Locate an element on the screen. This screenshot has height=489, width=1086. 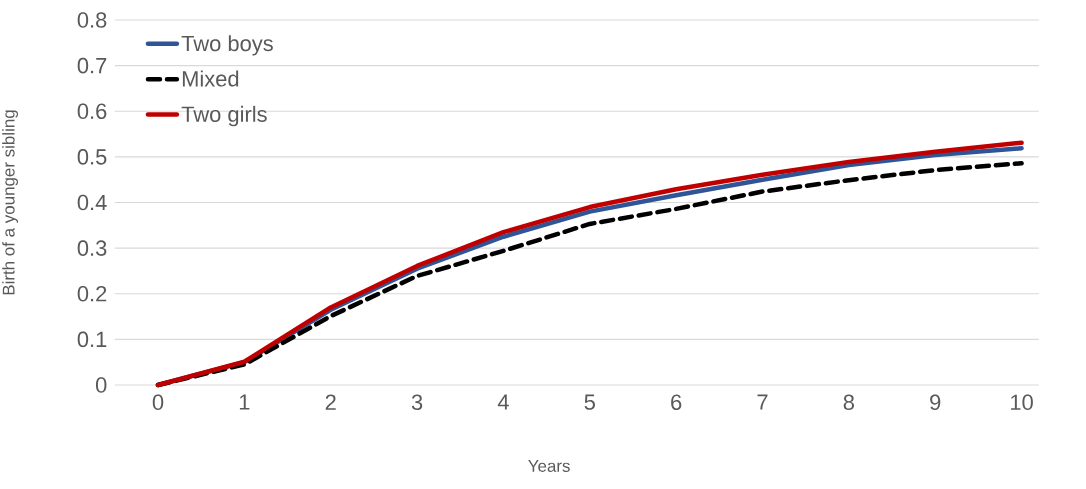
x-tick-label: 5 is located at coordinates (589, 402).